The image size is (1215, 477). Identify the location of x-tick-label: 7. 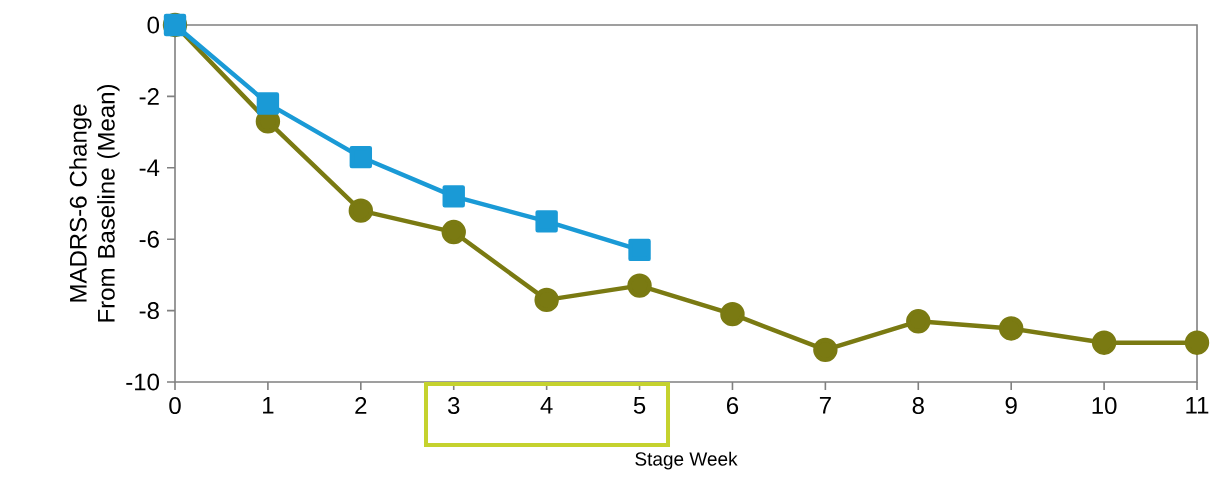
(825, 405).